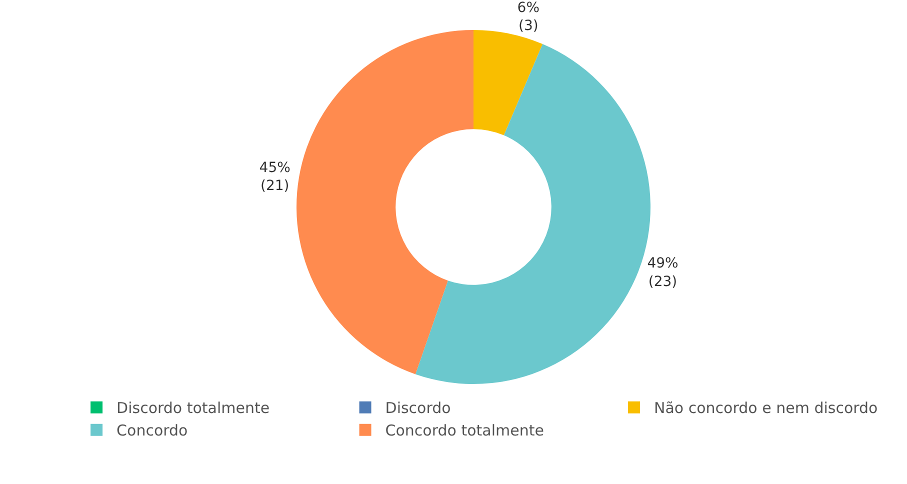 This screenshot has width=907, height=484. Describe the element at coordinates (528, 17) in the screenshot. I see `data-label: 6% (3)` at that location.